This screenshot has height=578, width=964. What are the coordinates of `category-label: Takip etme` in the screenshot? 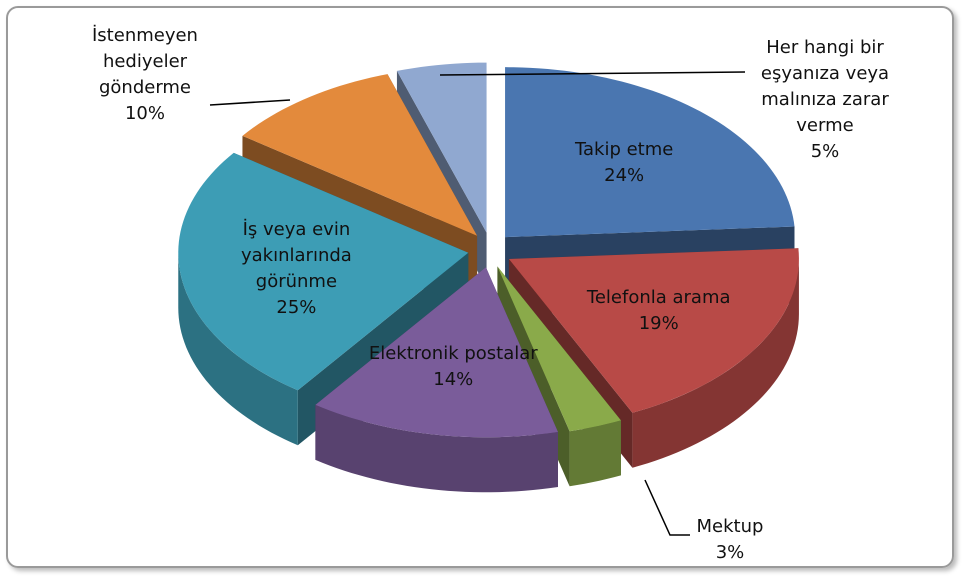 It's located at (624, 149).